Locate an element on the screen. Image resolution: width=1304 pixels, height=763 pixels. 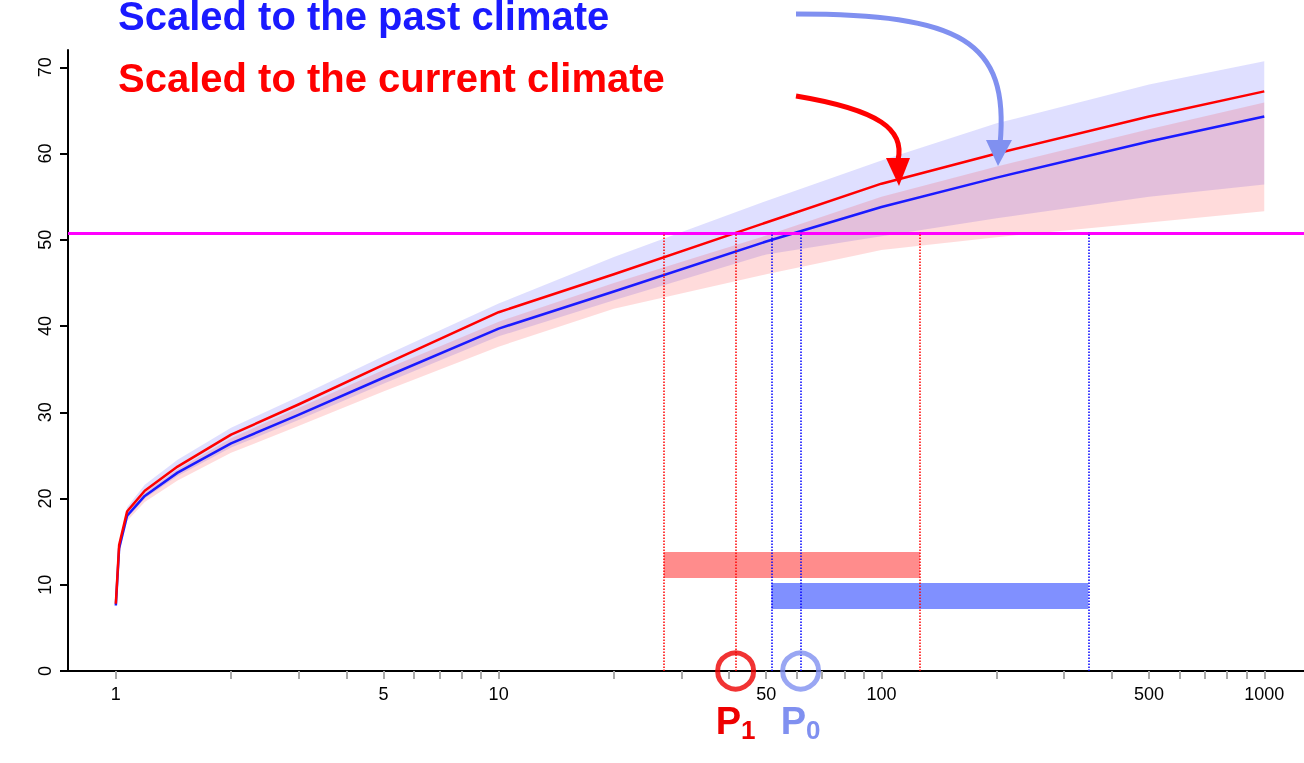
x-tick-label: 100 is located at coordinates (881, 694).